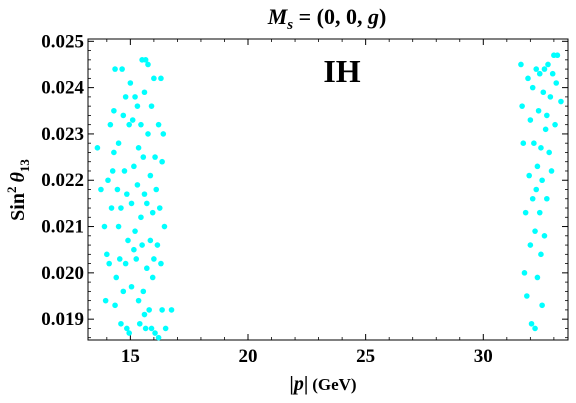 This screenshot has height=403, width=576. I want to click on y-tick-label: 0.021, so click(62, 227).